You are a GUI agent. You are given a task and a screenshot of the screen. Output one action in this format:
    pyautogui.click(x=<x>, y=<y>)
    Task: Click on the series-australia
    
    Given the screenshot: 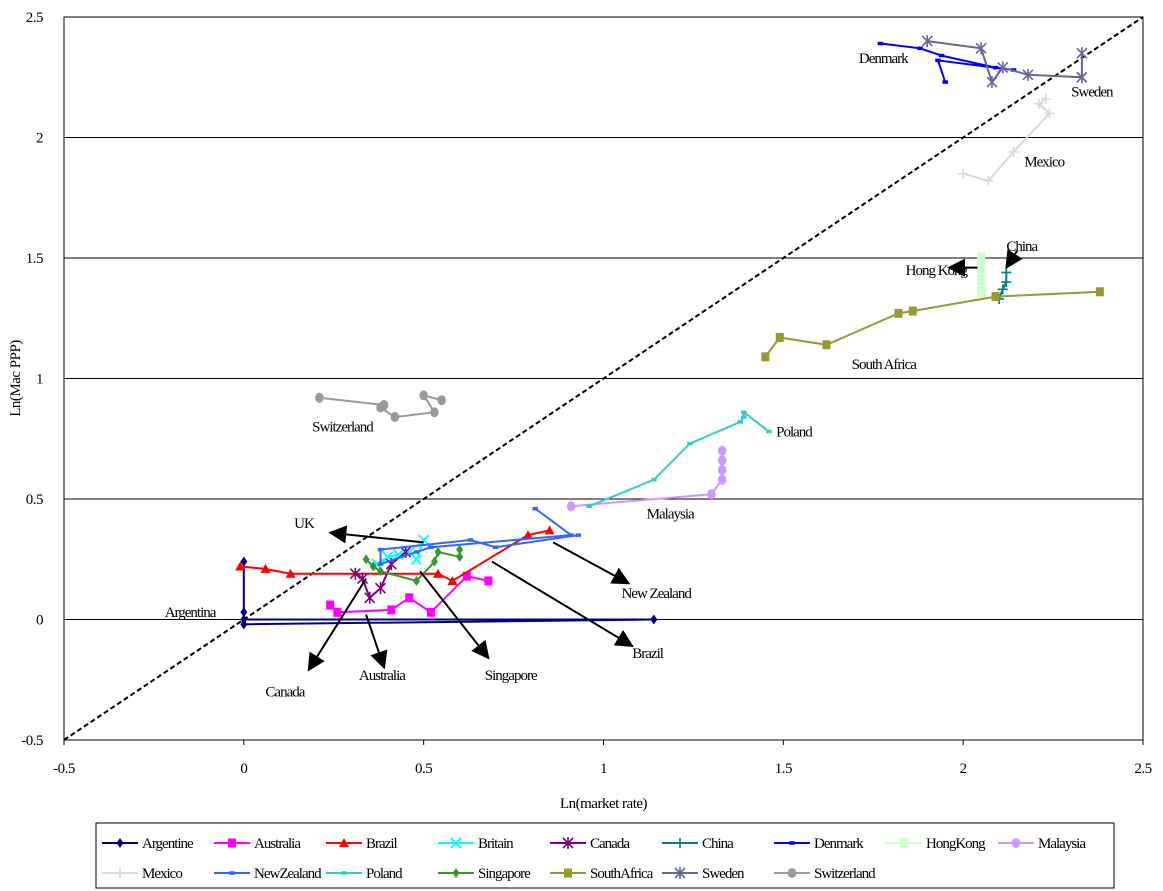 What is the action you would take?
    pyautogui.click(x=409, y=594)
    